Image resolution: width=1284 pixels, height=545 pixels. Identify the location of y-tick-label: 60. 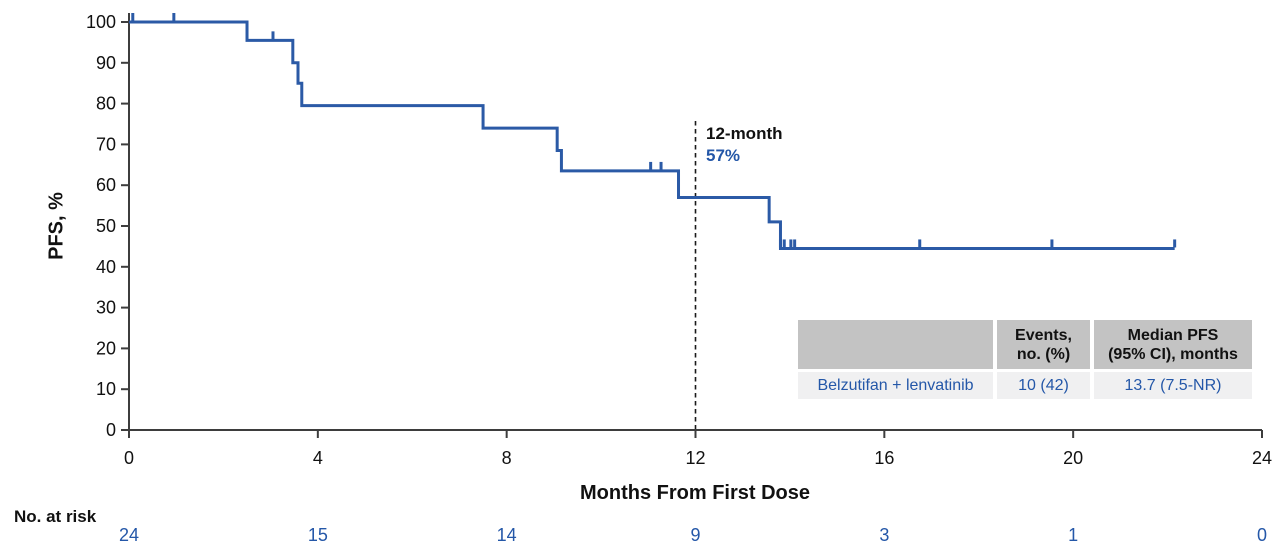
(106, 185).